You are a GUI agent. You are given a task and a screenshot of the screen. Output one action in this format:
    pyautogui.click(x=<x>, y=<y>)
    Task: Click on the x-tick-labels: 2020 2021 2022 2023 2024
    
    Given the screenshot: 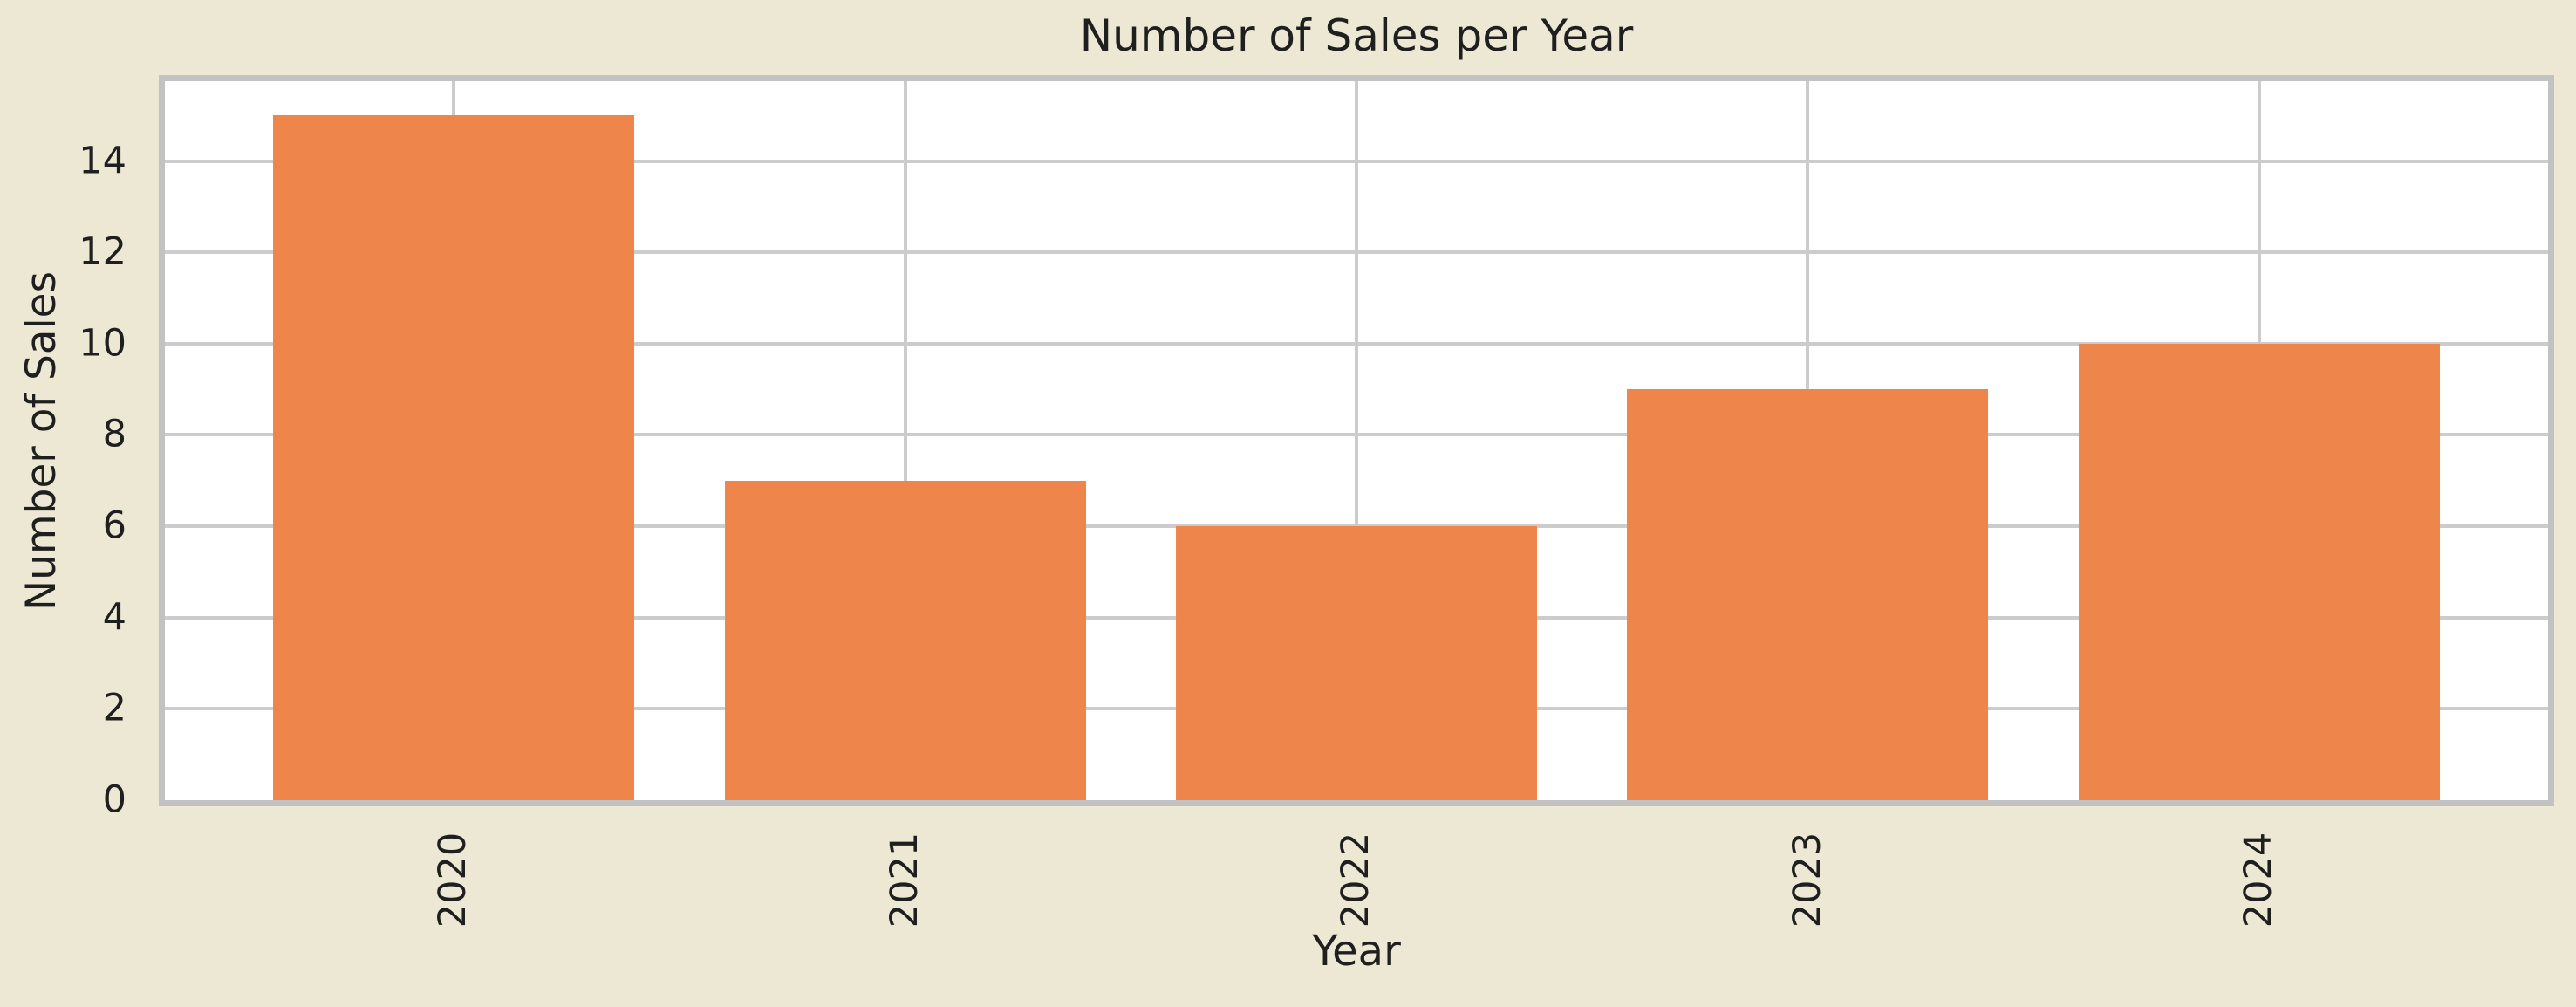 What is the action you would take?
    pyautogui.click(x=1356, y=880)
    